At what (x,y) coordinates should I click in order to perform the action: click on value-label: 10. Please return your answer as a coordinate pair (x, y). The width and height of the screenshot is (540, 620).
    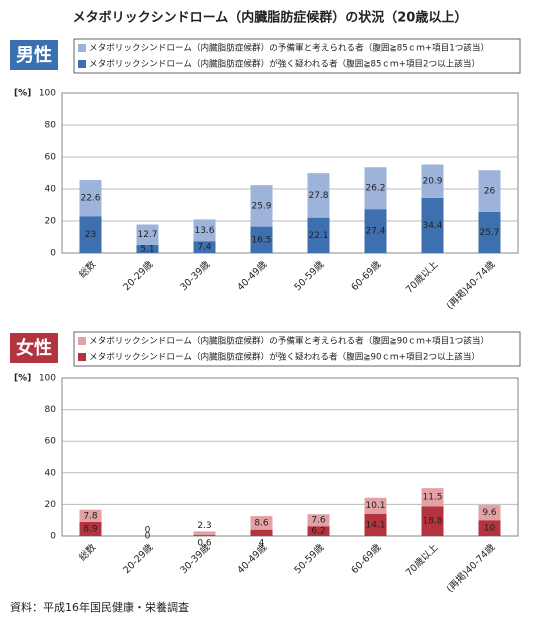
    Looking at the image, I should click on (490, 529).